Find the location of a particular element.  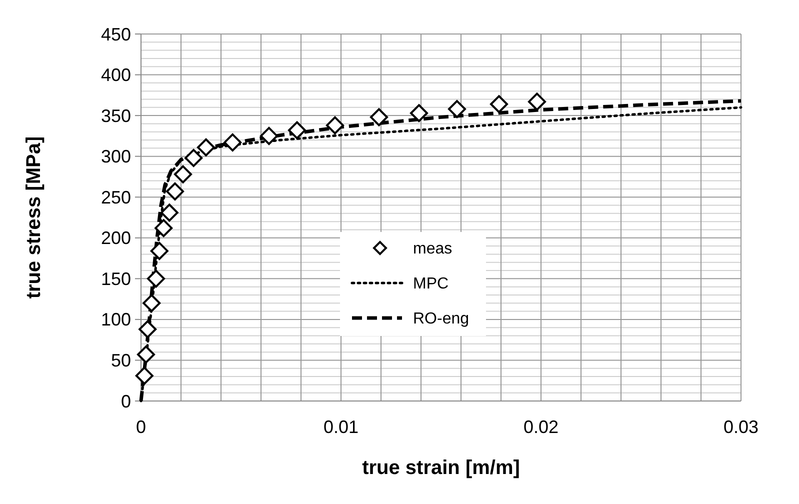

y-tick-label: 300 is located at coordinates (115, 156).